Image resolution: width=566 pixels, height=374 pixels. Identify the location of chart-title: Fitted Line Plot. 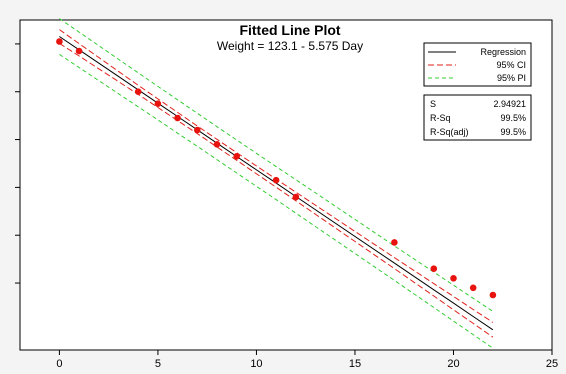
(289, 30).